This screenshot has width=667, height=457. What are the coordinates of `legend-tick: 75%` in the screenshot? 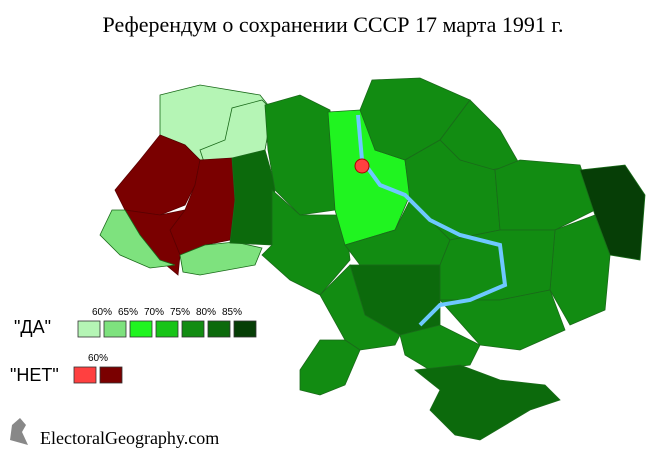 It's located at (180, 312).